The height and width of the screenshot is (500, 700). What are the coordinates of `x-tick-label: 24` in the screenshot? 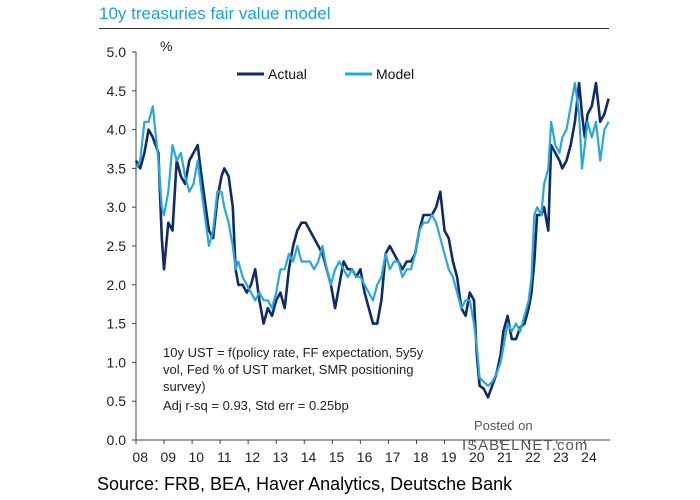 It's located at (589, 457).